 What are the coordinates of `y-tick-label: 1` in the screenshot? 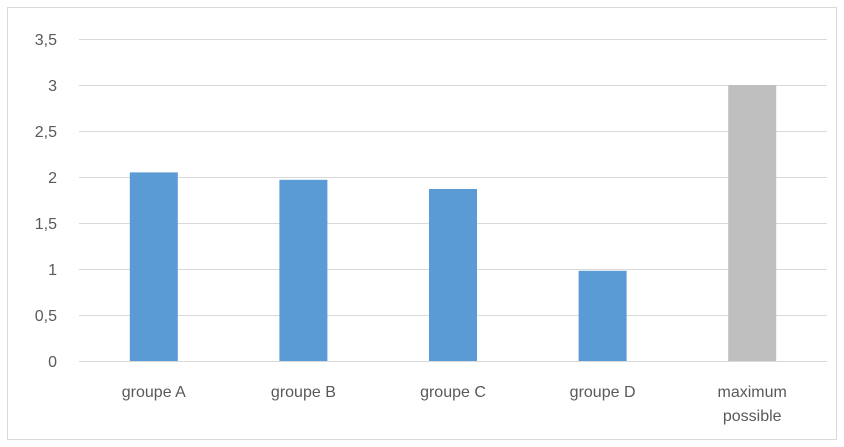 It's located at (52, 270).